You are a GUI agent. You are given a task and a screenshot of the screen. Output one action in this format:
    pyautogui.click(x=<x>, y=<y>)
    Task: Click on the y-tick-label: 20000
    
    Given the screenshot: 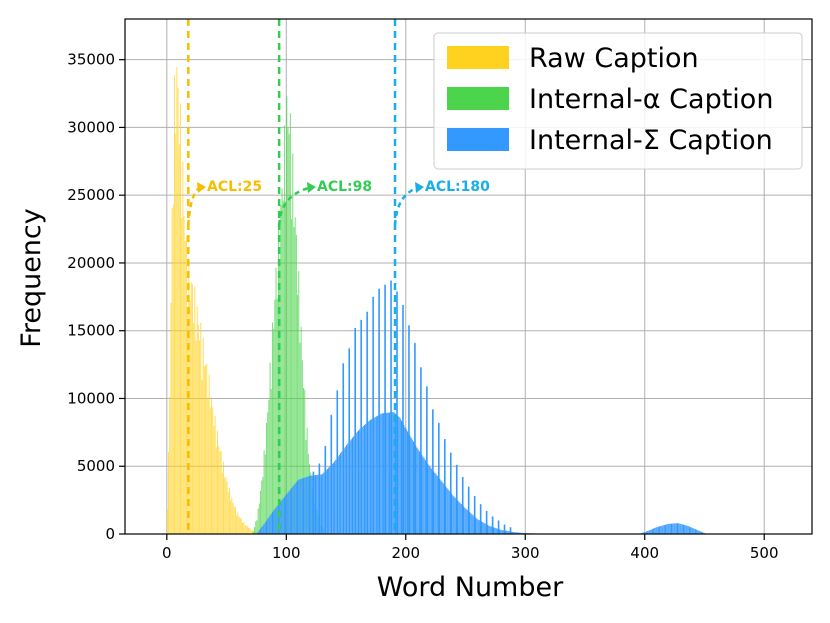 What is the action you would take?
    pyautogui.click(x=91, y=263)
    